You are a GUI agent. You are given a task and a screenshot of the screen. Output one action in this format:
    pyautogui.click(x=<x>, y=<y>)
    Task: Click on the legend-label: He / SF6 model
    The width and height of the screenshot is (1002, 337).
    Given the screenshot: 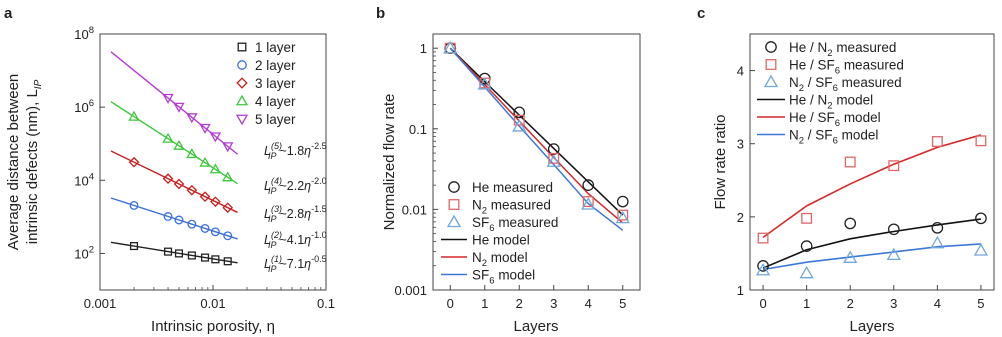 What is the action you would take?
    pyautogui.click(x=835, y=119)
    